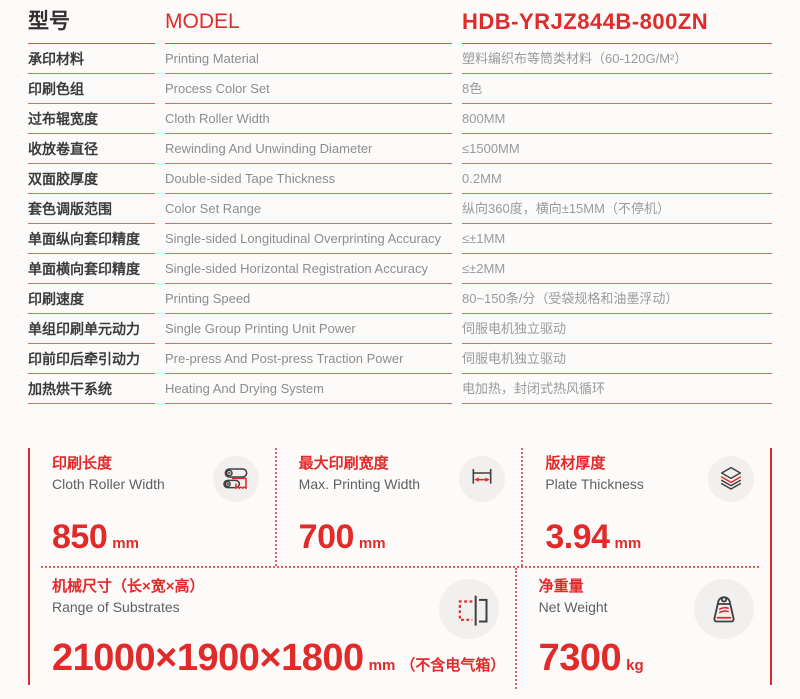 This screenshot has width=800, height=699. What do you see at coordinates (468, 609) in the screenshot?
I see `dimension-icon` at bounding box center [468, 609].